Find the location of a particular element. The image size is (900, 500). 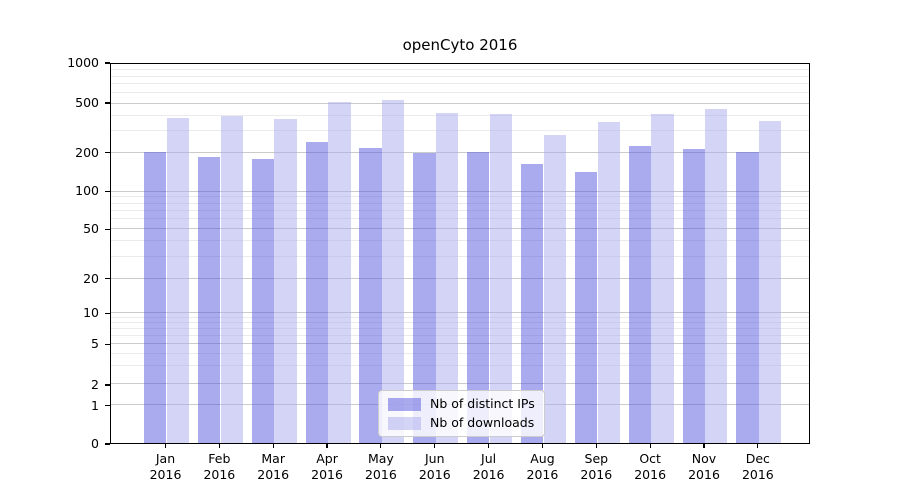

chart-title: openCyto 2016 is located at coordinates (460, 45).